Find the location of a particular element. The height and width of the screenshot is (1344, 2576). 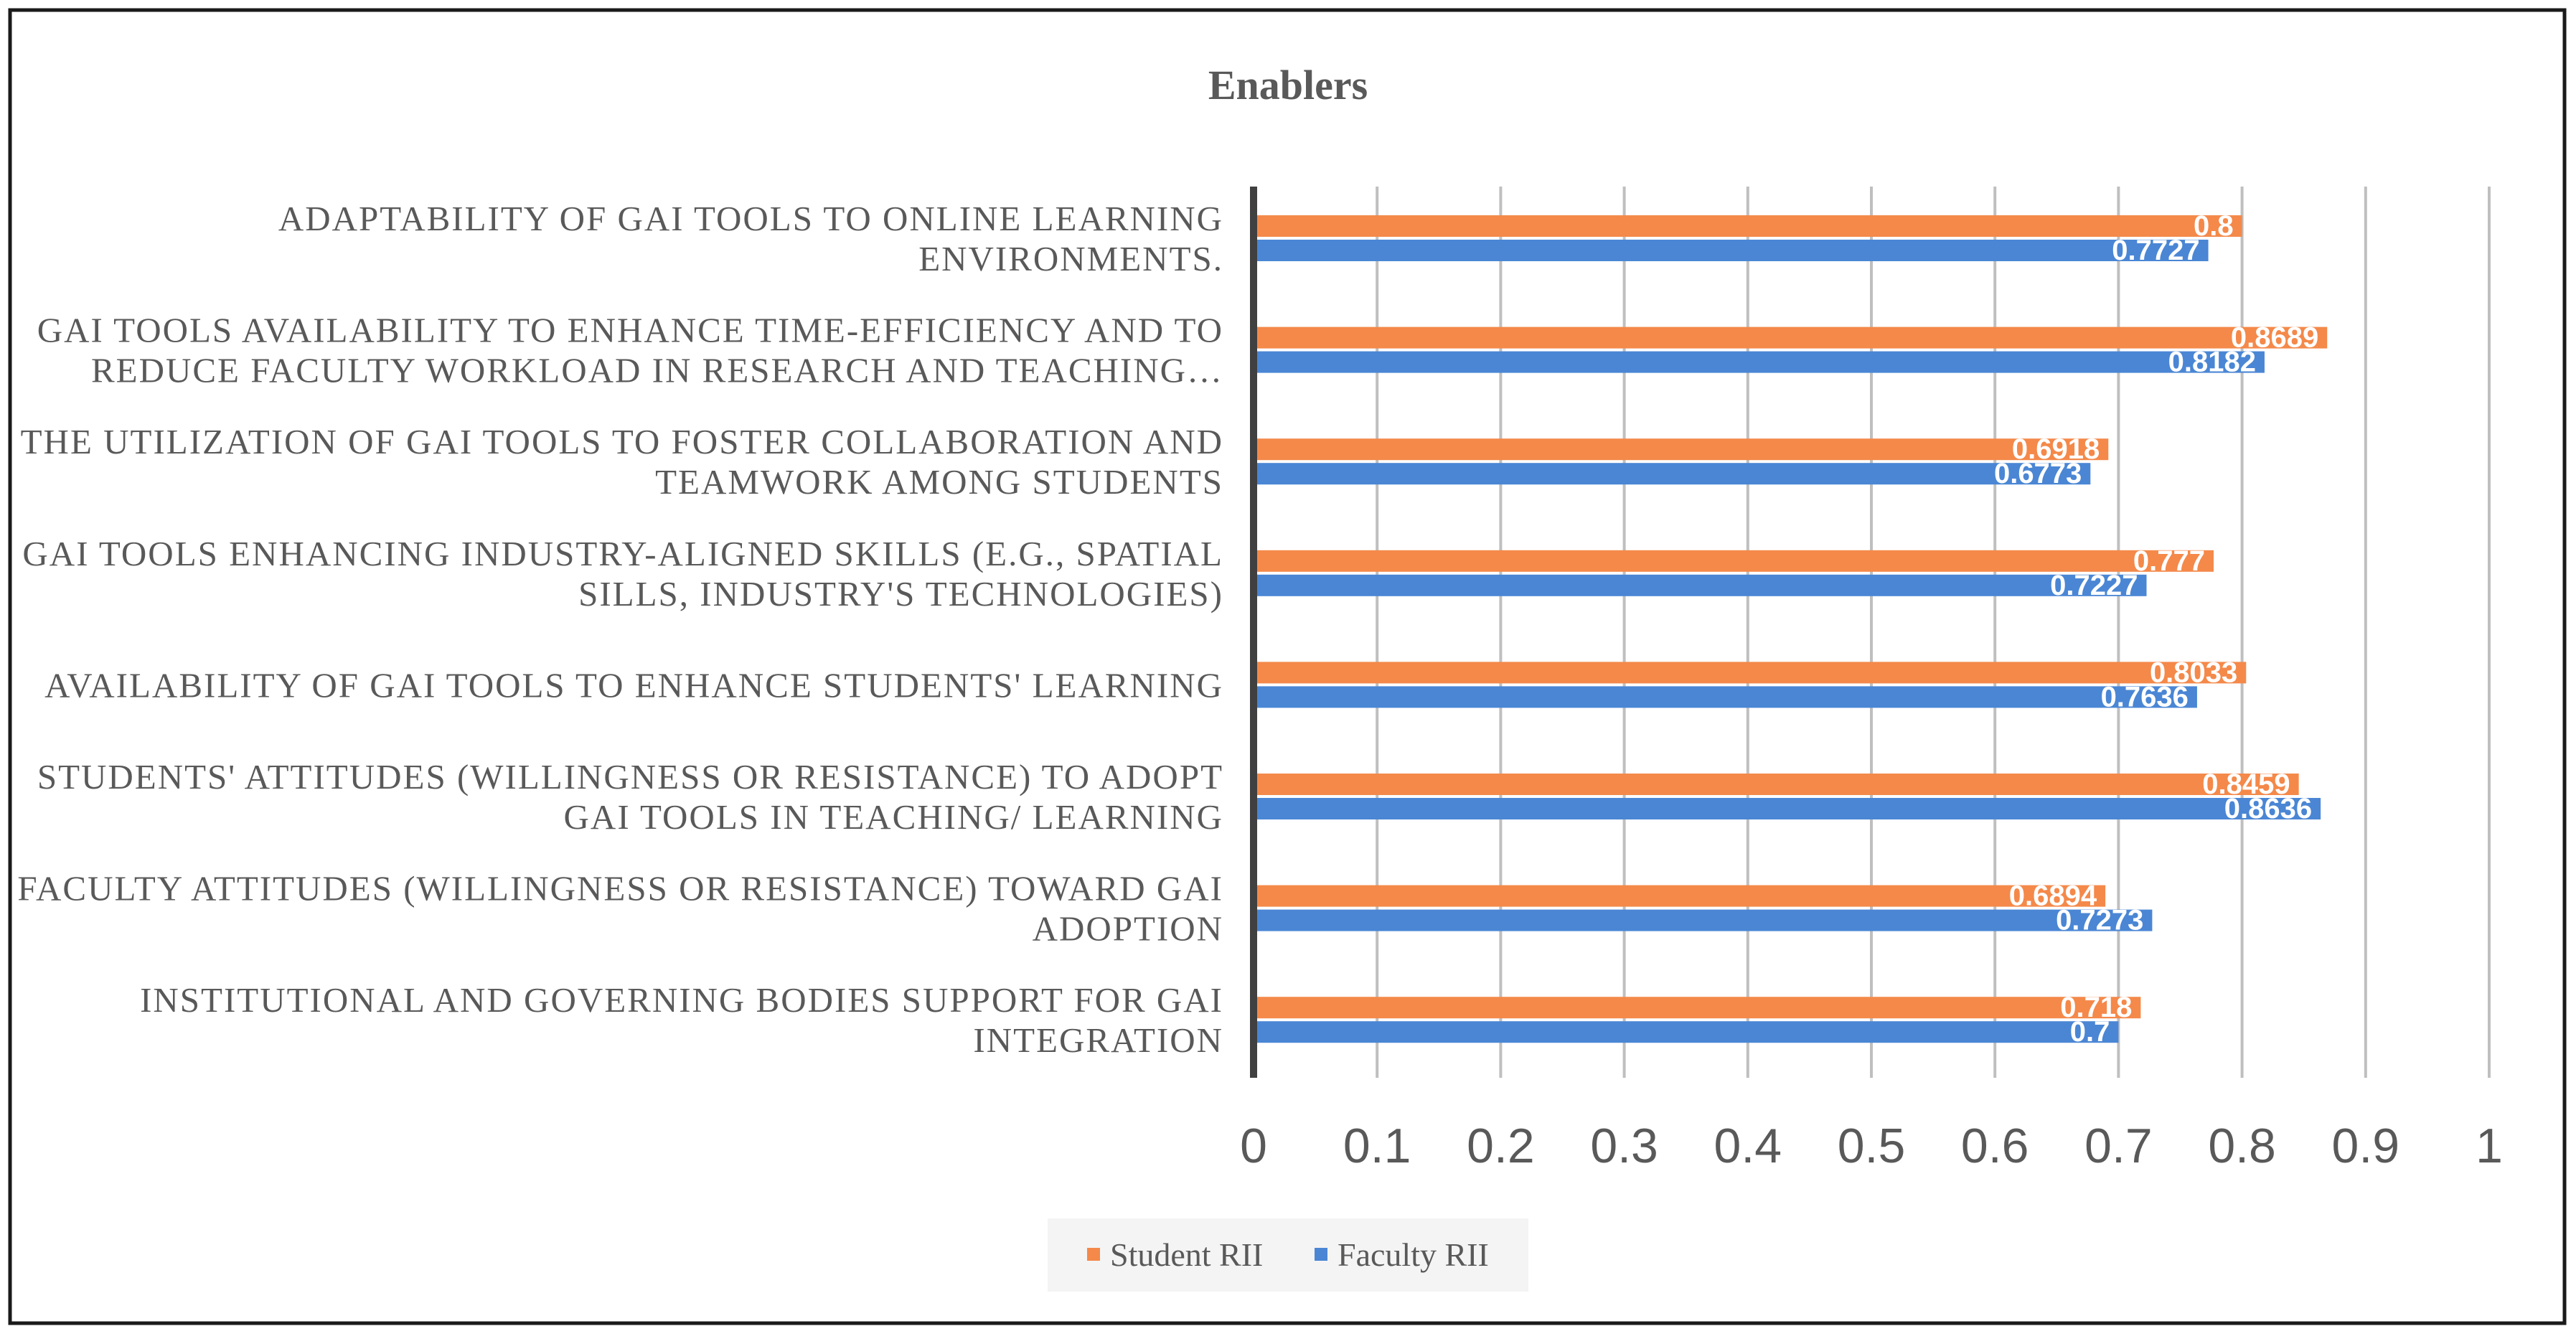

x-tick-label: 0.7 is located at coordinates (2118, 1146).